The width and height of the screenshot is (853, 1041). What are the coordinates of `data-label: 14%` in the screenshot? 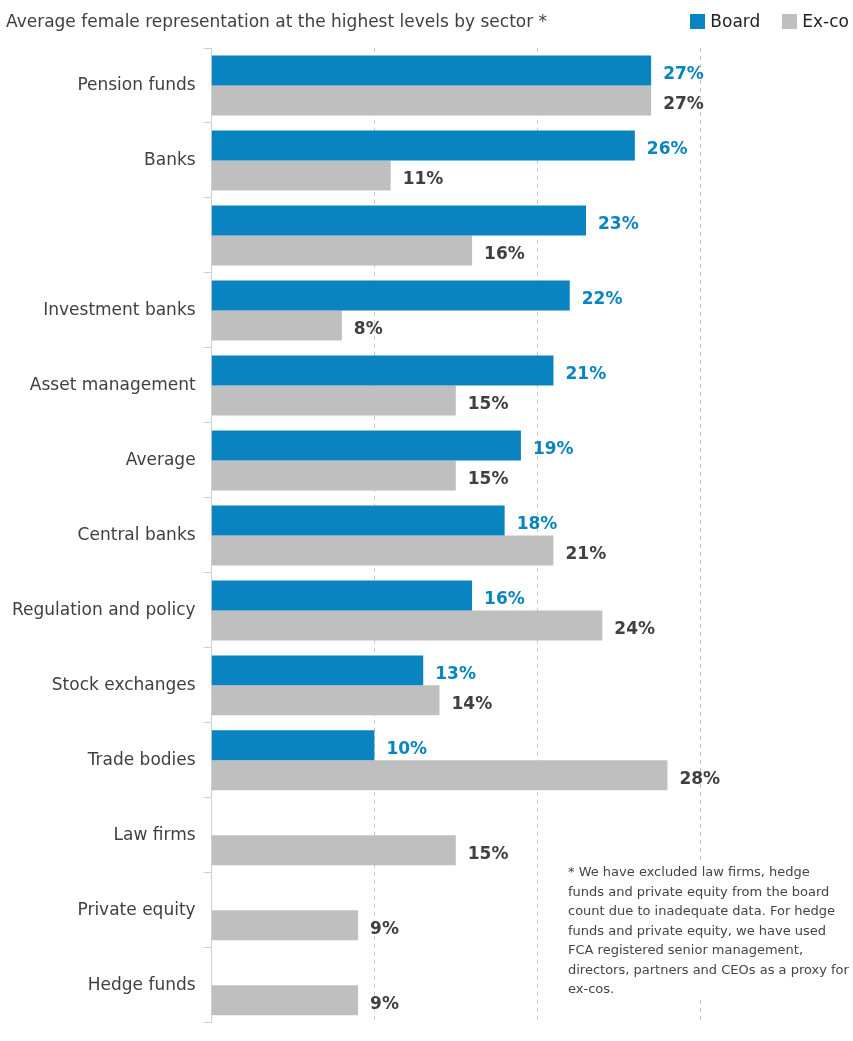 It's located at (472, 702).